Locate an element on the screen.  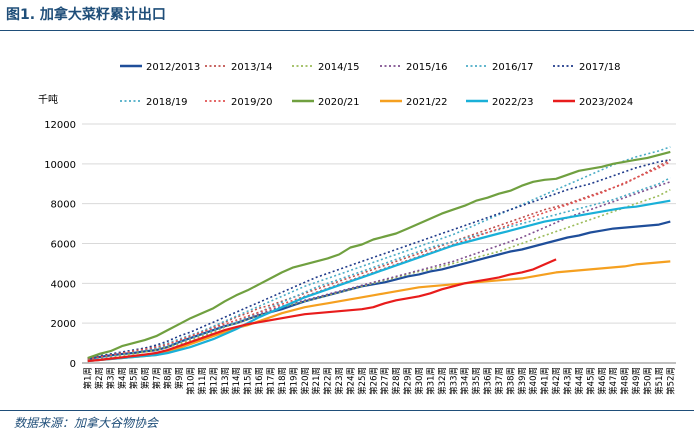
legend-label: 2021/22 is located at coordinates (427, 102).